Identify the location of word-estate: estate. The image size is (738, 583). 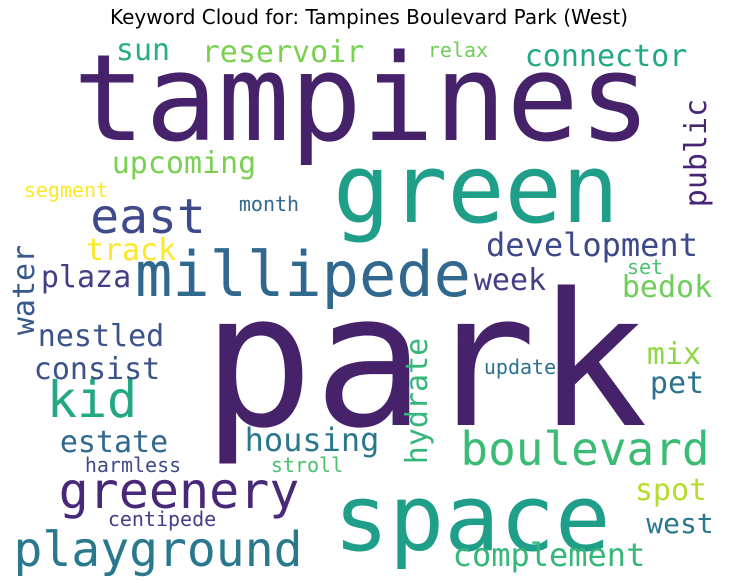
(114, 442).